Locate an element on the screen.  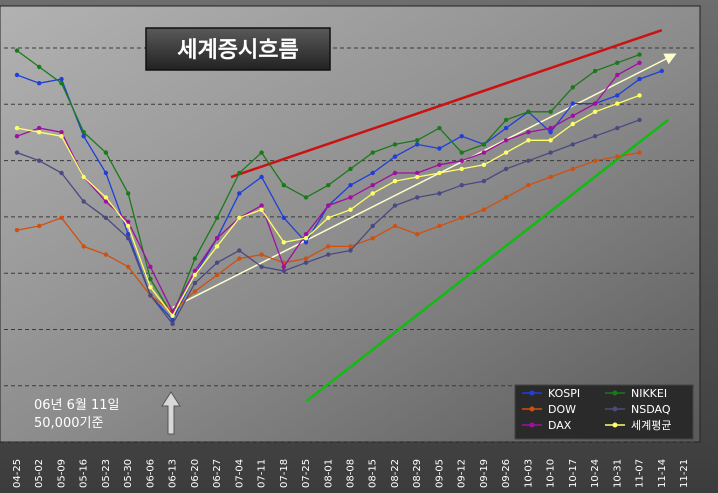
legend-label: 세계평균 is located at coordinates (651, 425).